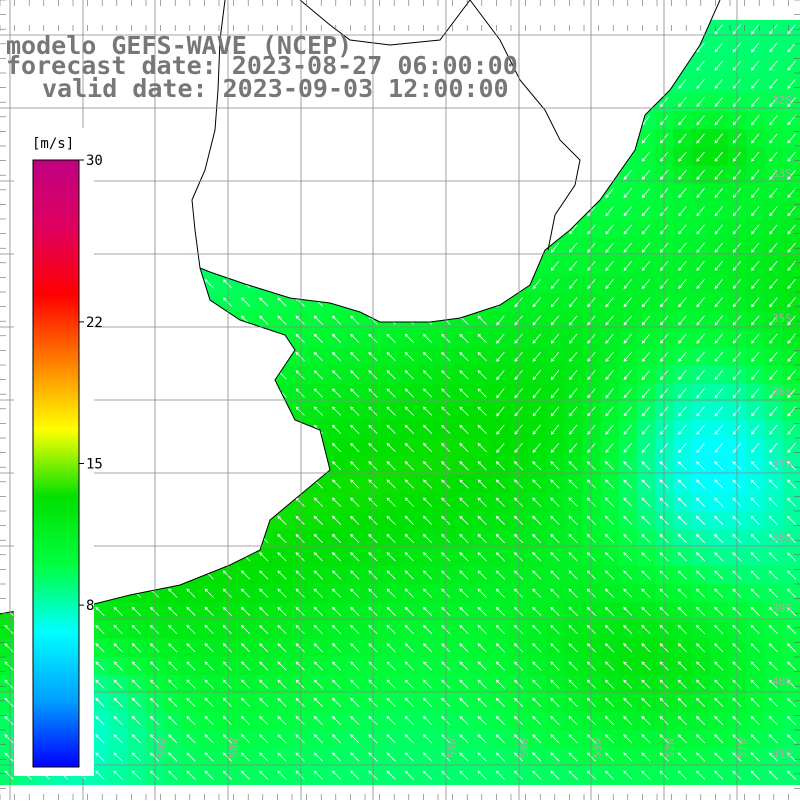 The image size is (800, 804). Describe the element at coordinates (234, 748) in the screenshot. I see `lon-label: 58W` at that location.